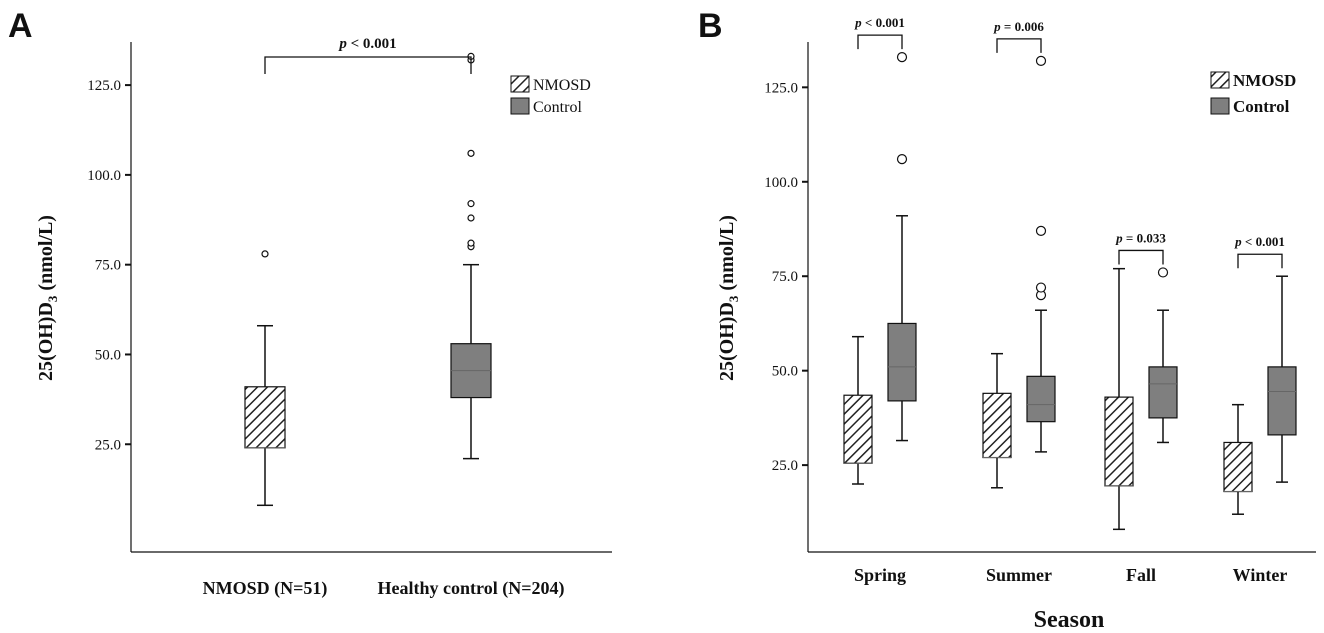  What do you see at coordinates (1019, 575) in the screenshot?
I see `x-category-label: Summer` at bounding box center [1019, 575].